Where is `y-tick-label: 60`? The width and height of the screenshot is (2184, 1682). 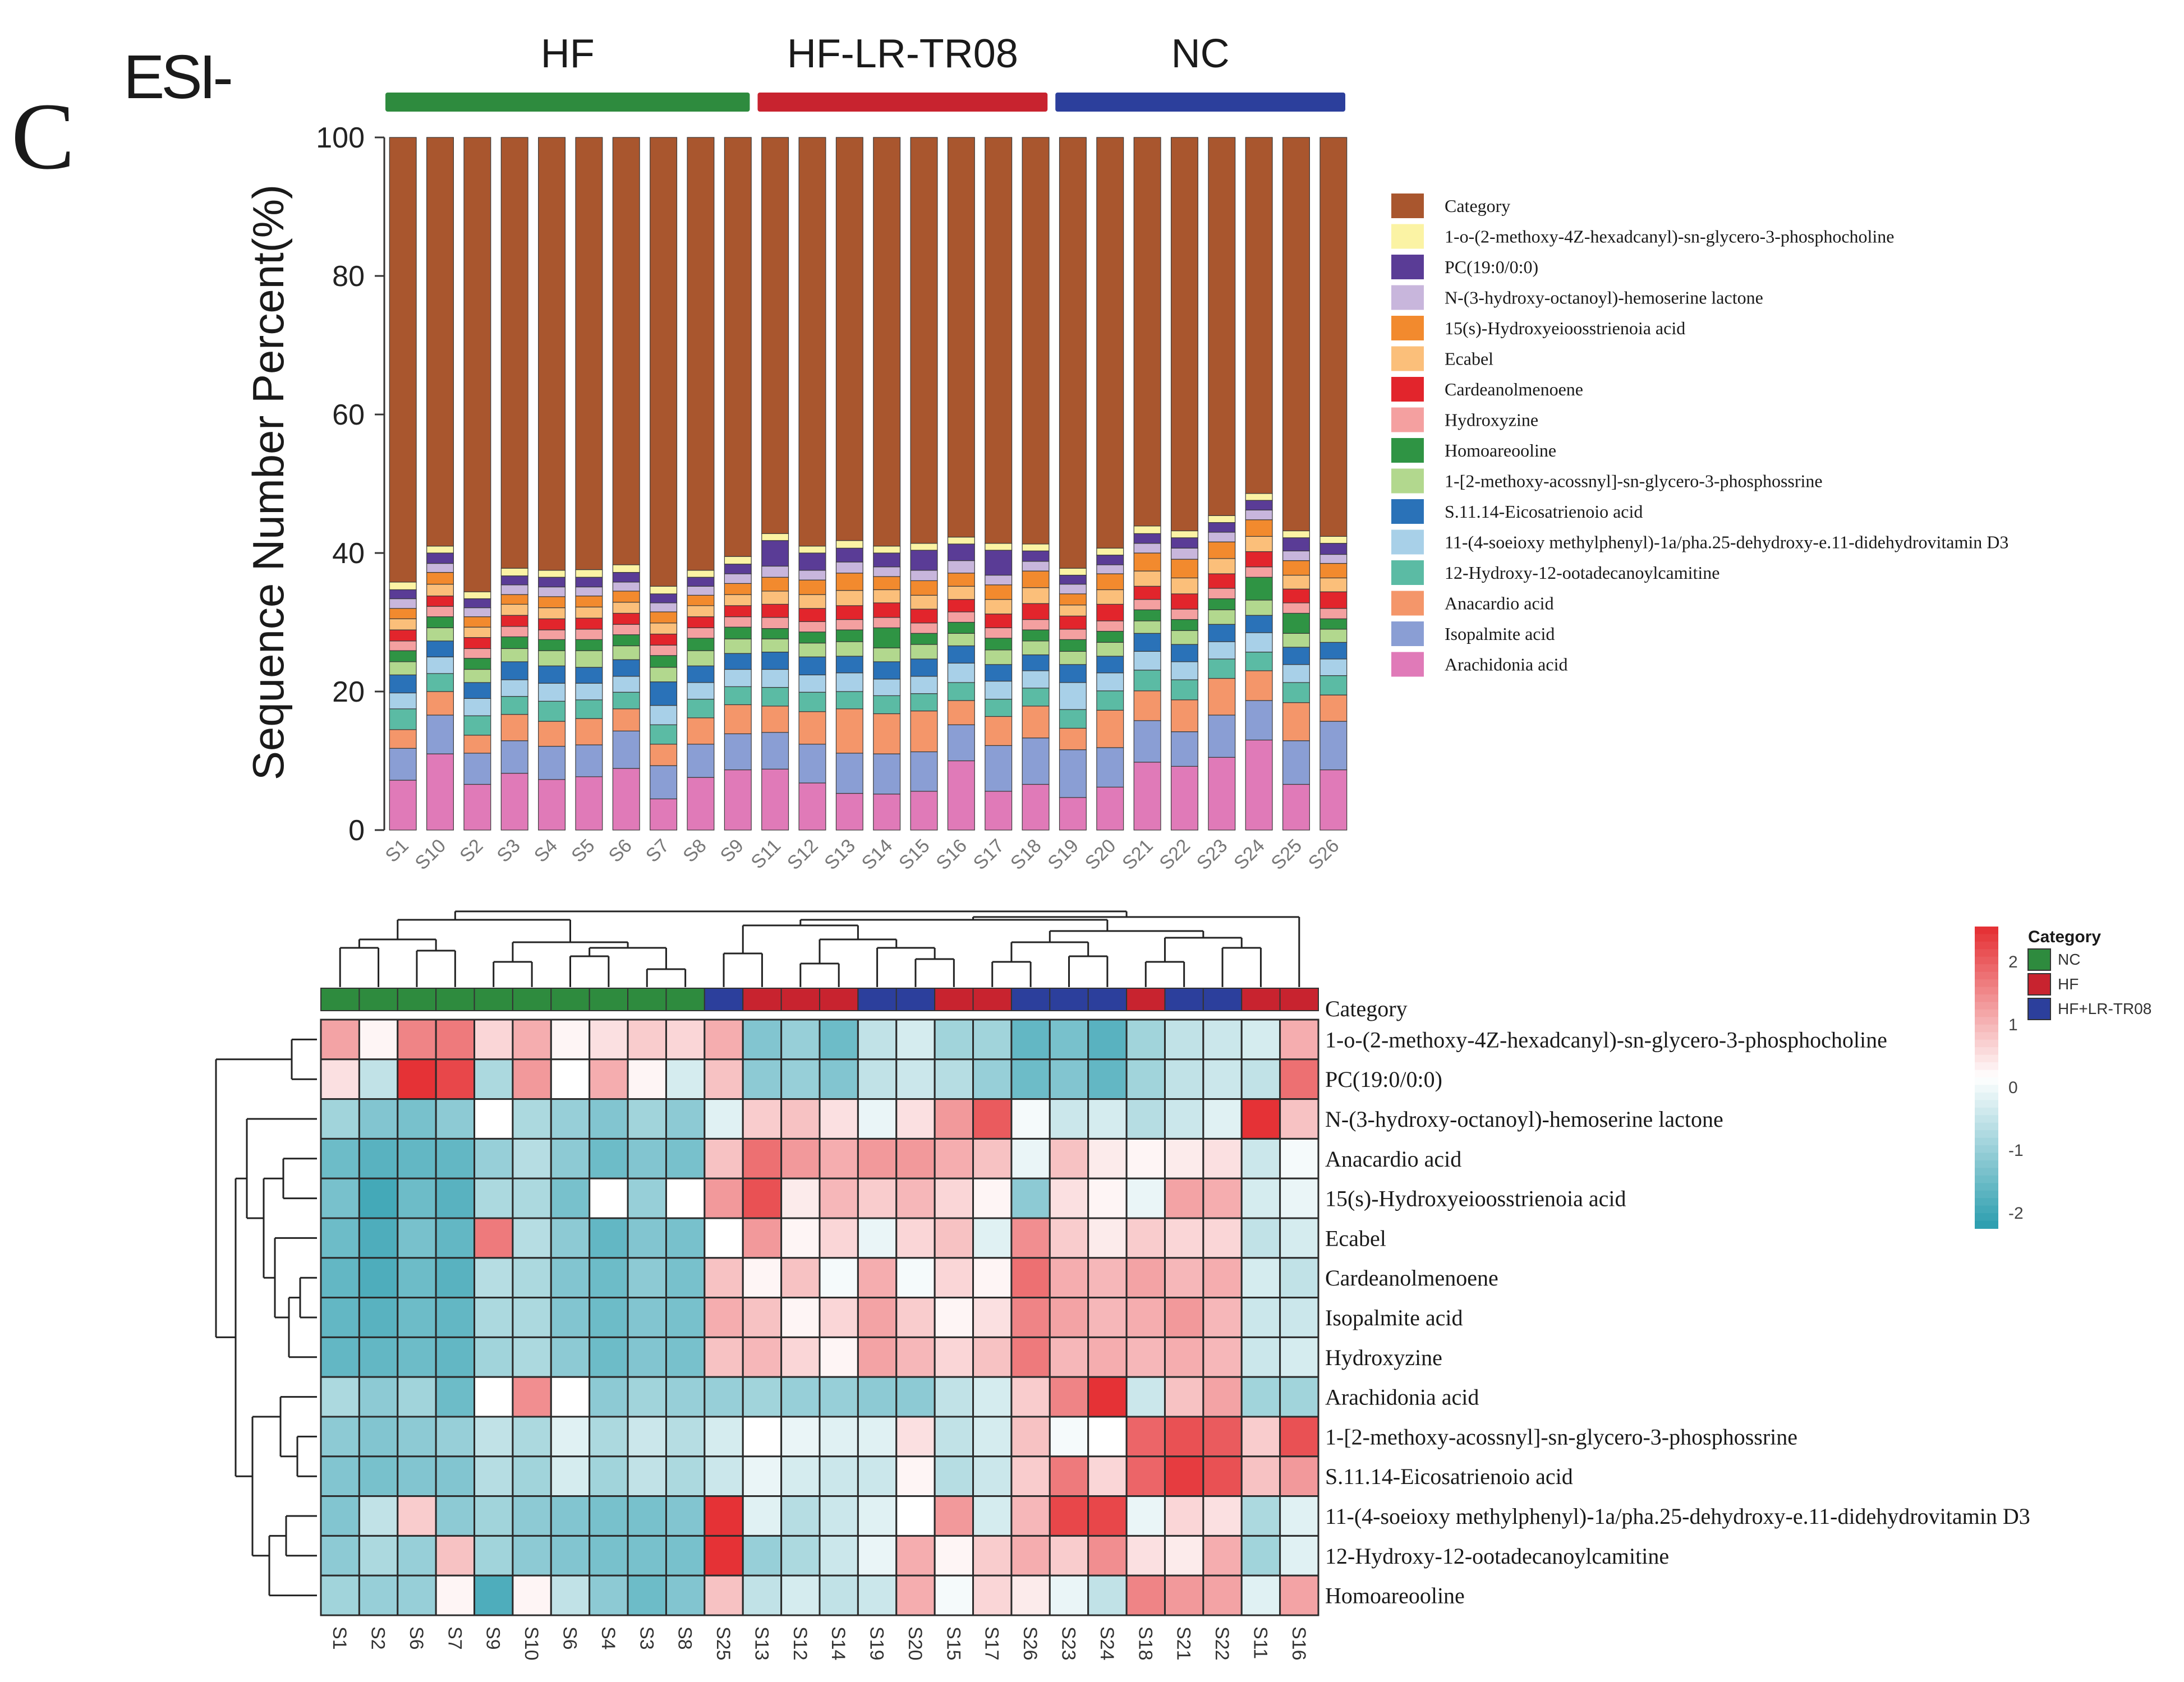 y-tick-label: 60 is located at coordinates (348, 415).